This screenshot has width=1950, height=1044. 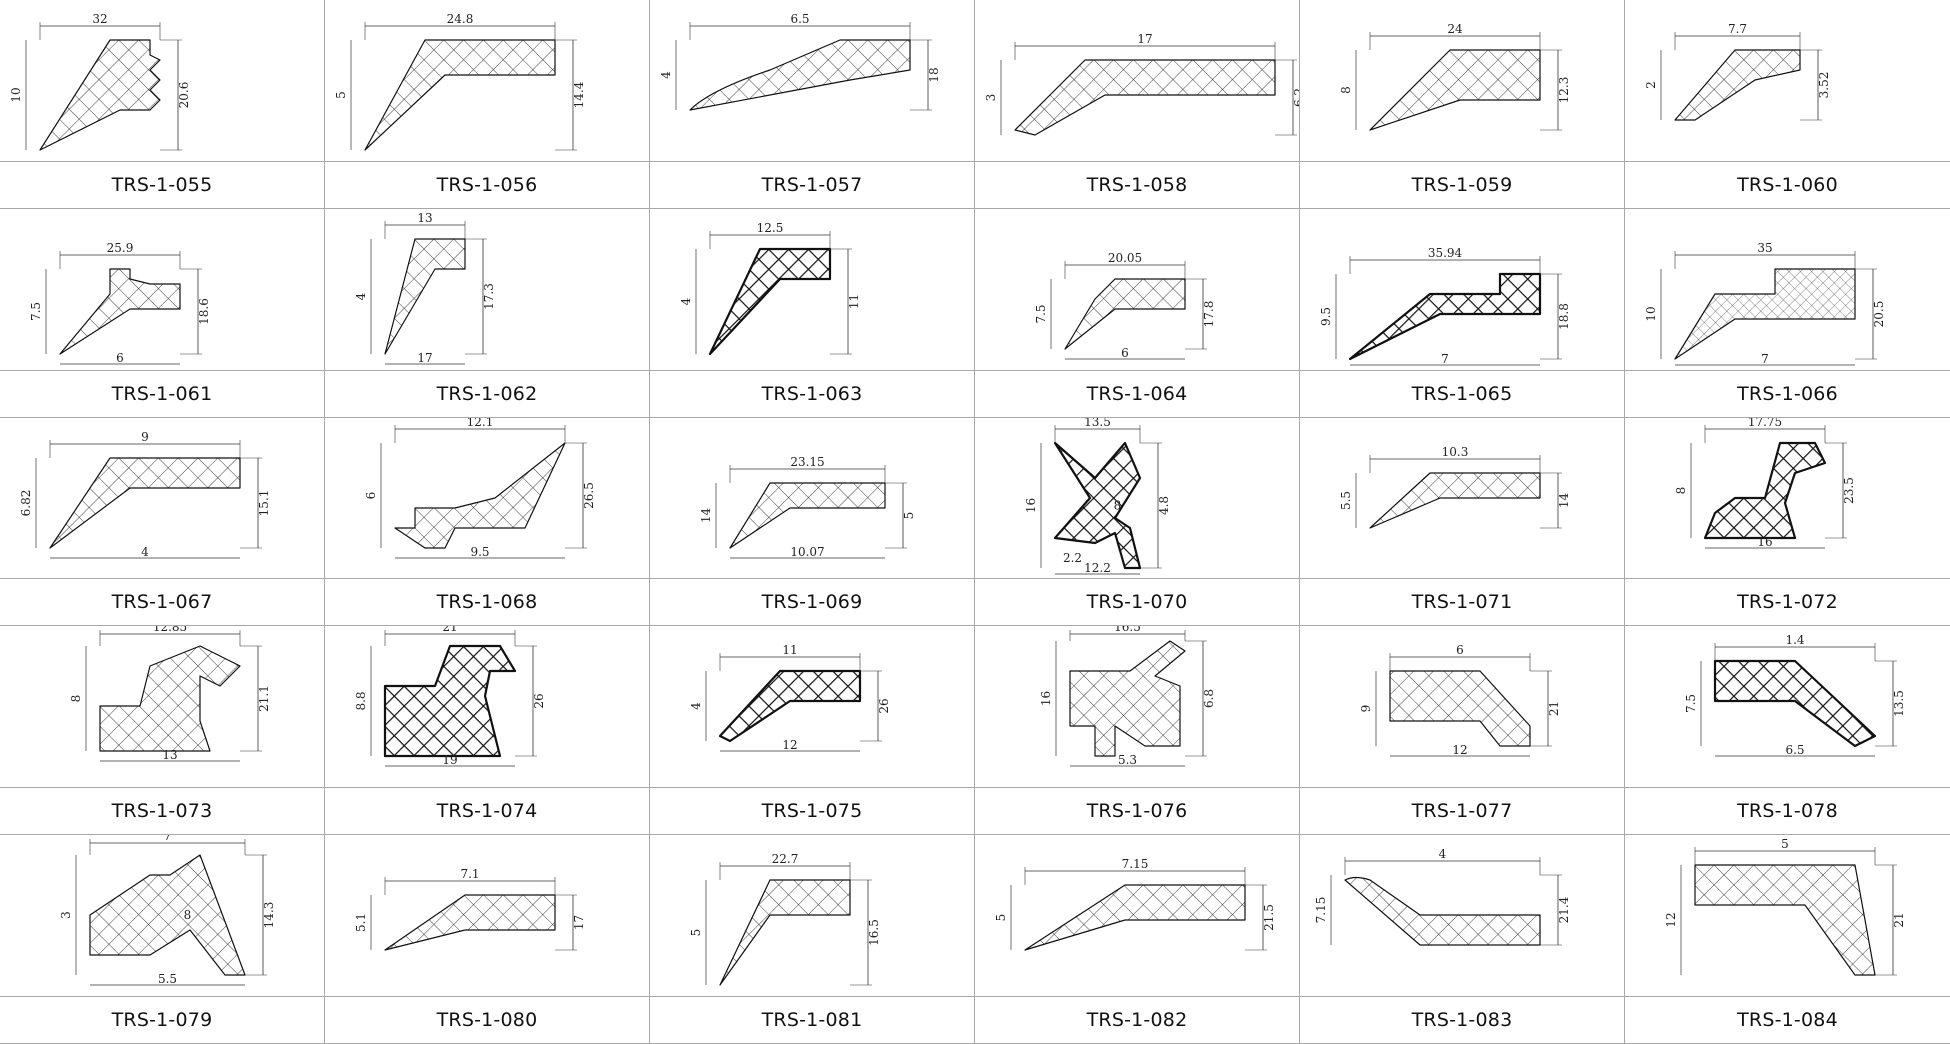 I want to click on profile-drawing: 7.1 17 5.1, so click(x=487, y=915).